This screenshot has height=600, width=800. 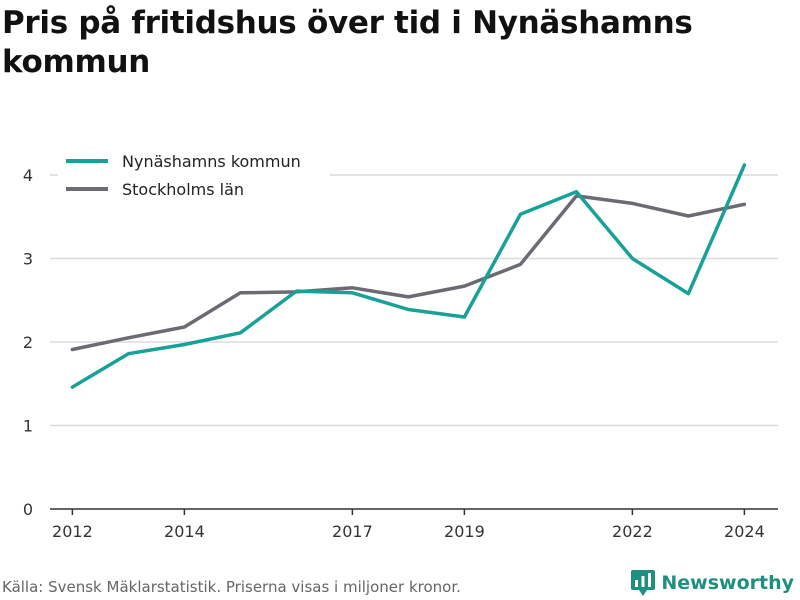 I want to click on legend-background, so click(x=194, y=176).